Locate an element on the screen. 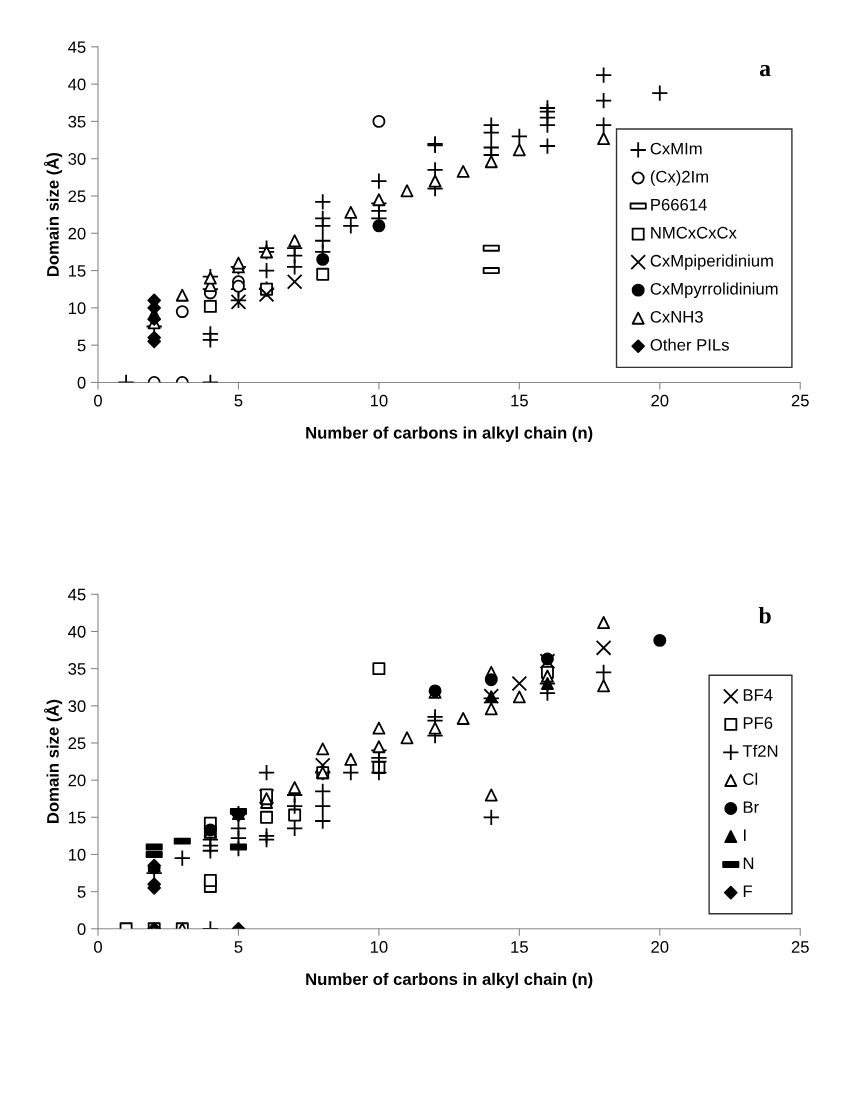  legend-label: CxMIm is located at coordinates (676, 148).